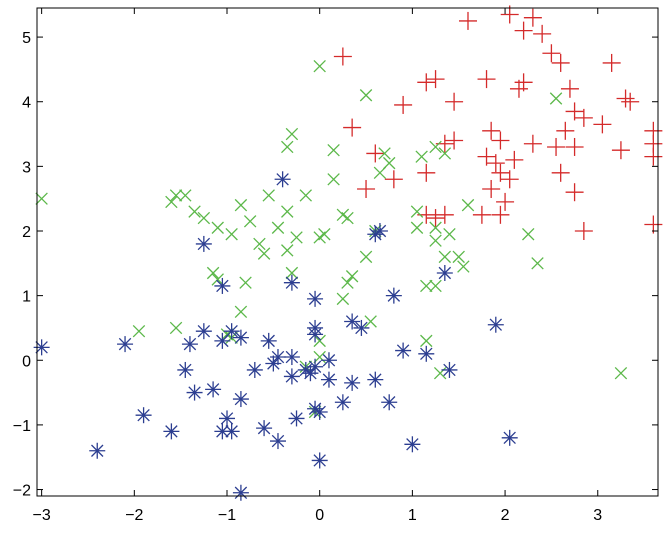  What do you see at coordinates (319, 515) in the screenshot?
I see `x-tick-label: 0` at bounding box center [319, 515].